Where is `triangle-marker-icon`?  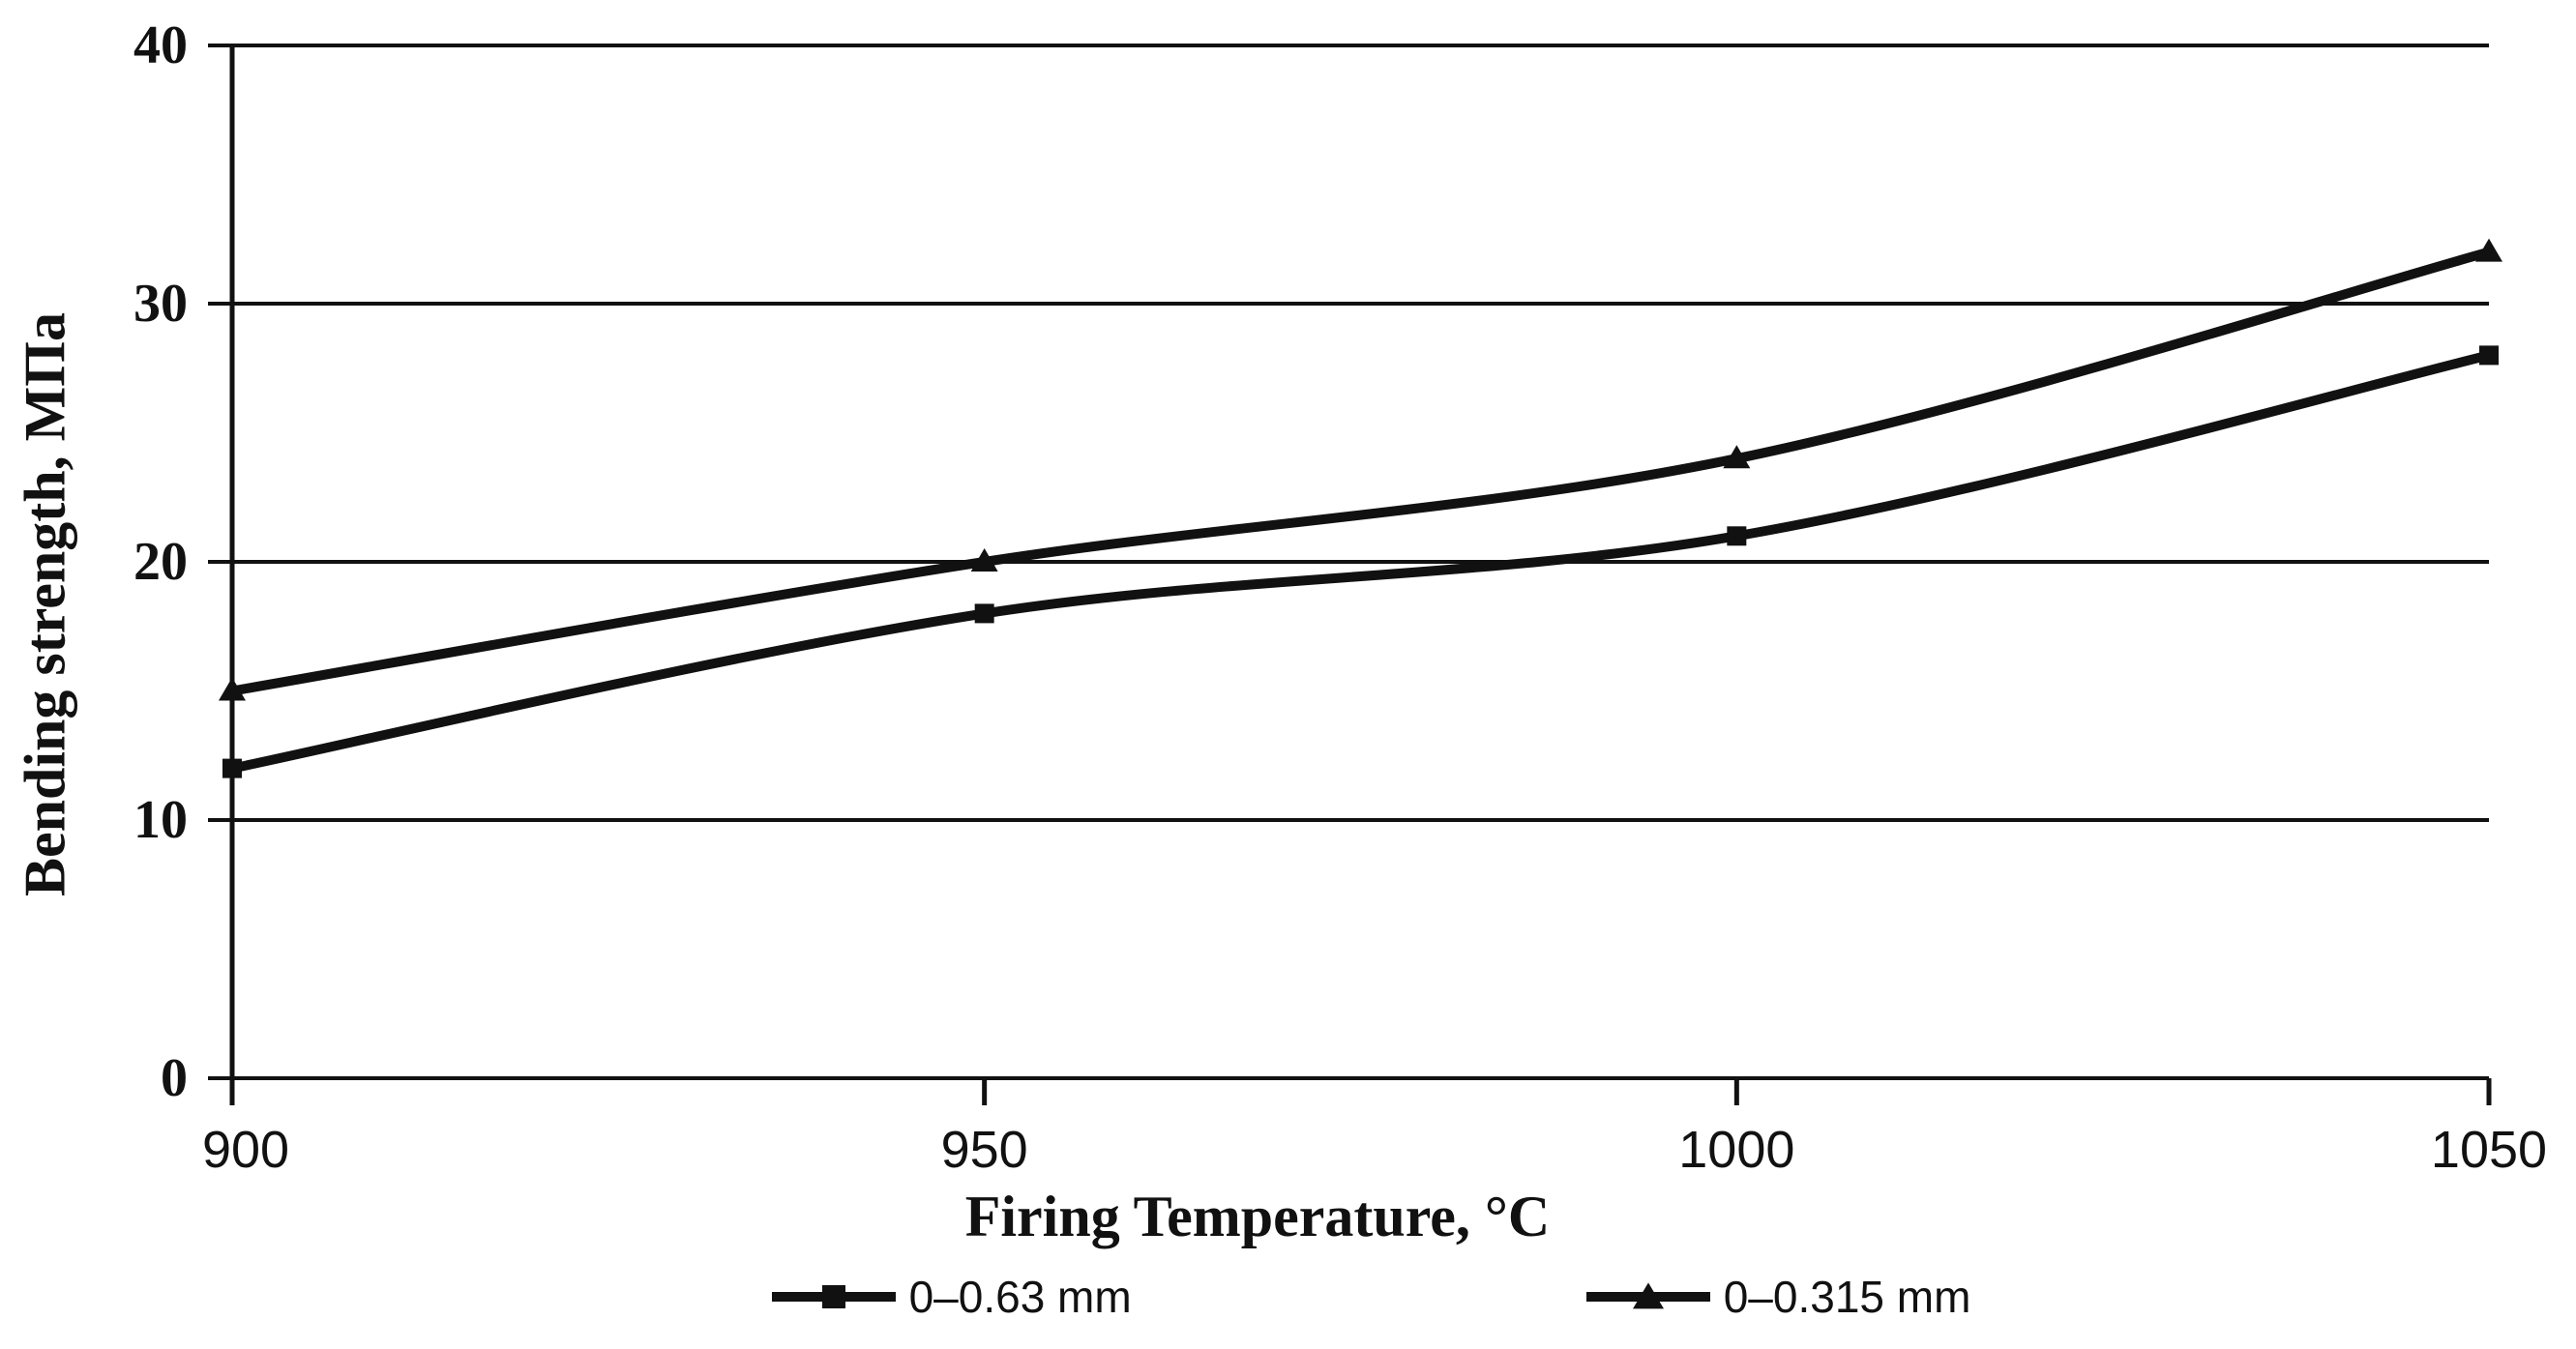 triangle-marker-icon is located at coordinates (1648, 1295).